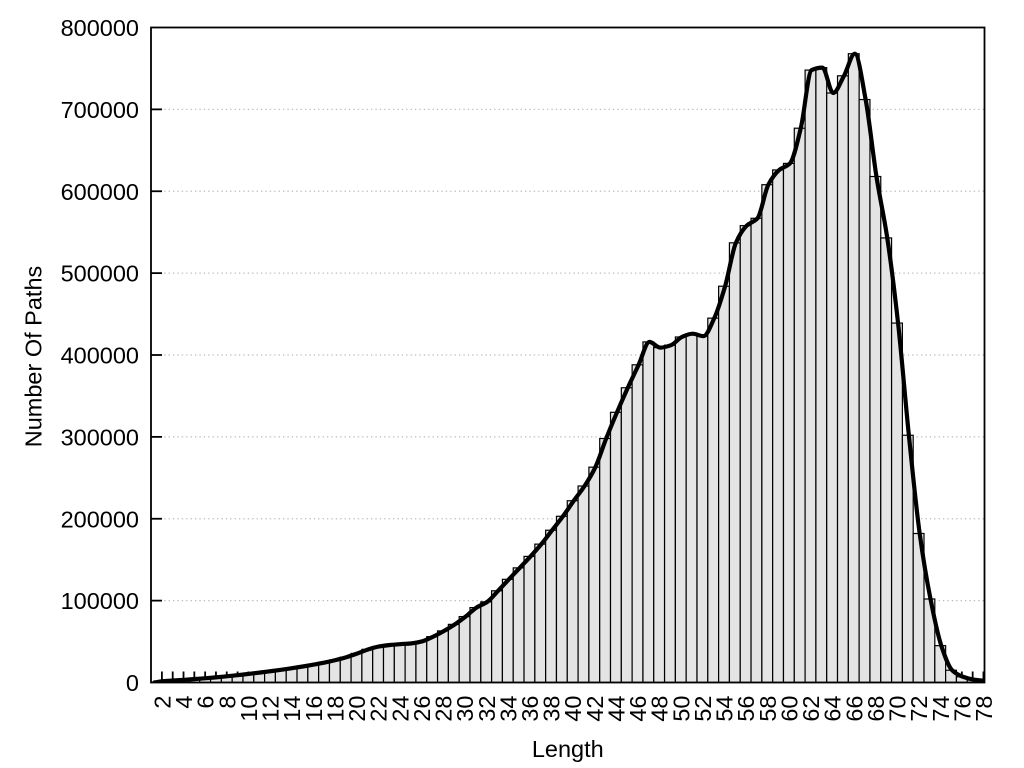  What do you see at coordinates (941, 709) in the screenshot?
I see `svg-text: 74` at bounding box center [941, 709].